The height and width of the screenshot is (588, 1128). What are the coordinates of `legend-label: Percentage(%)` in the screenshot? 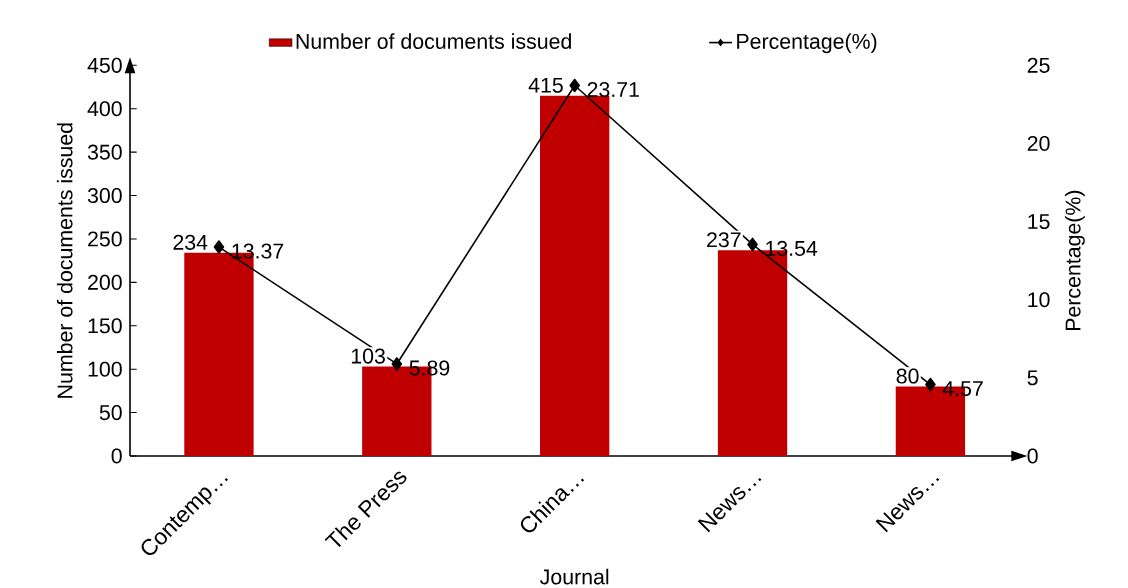 It's located at (807, 43).